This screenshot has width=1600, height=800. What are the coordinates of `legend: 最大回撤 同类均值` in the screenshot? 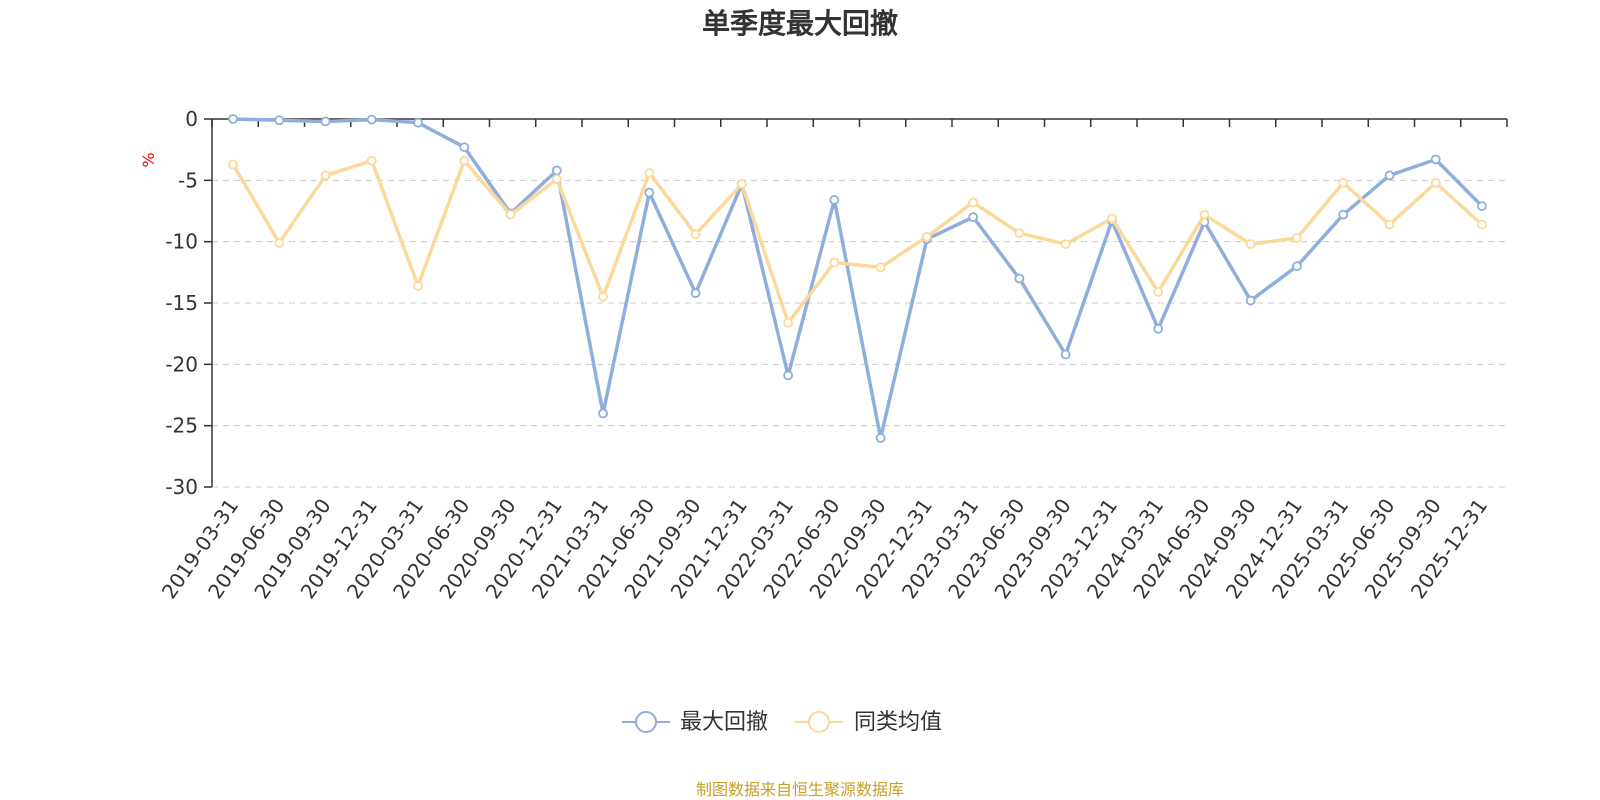 It's located at (782, 722).